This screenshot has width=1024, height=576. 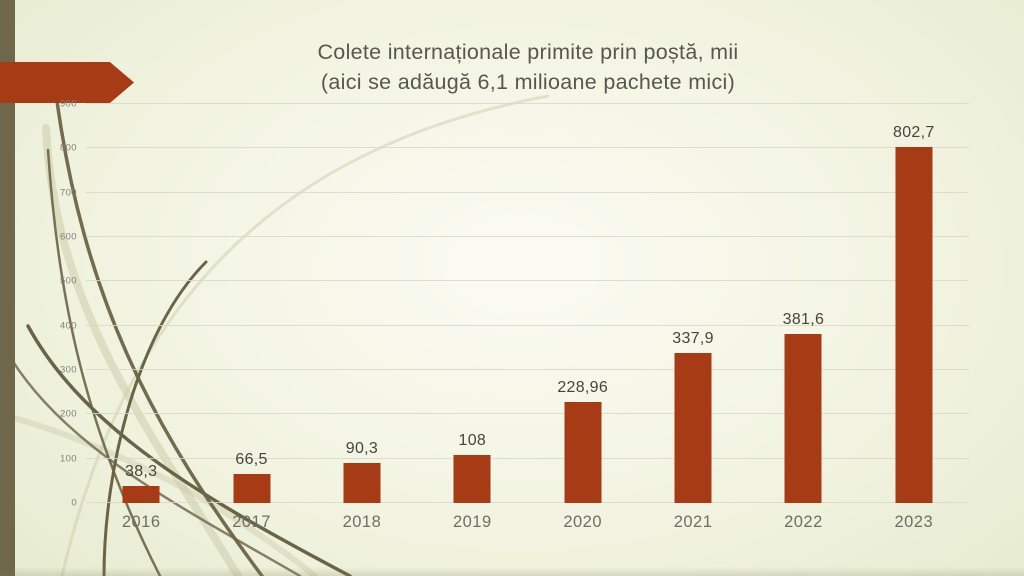 What do you see at coordinates (141, 522) in the screenshot?
I see `x-axis-label: 2016` at bounding box center [141, 522].